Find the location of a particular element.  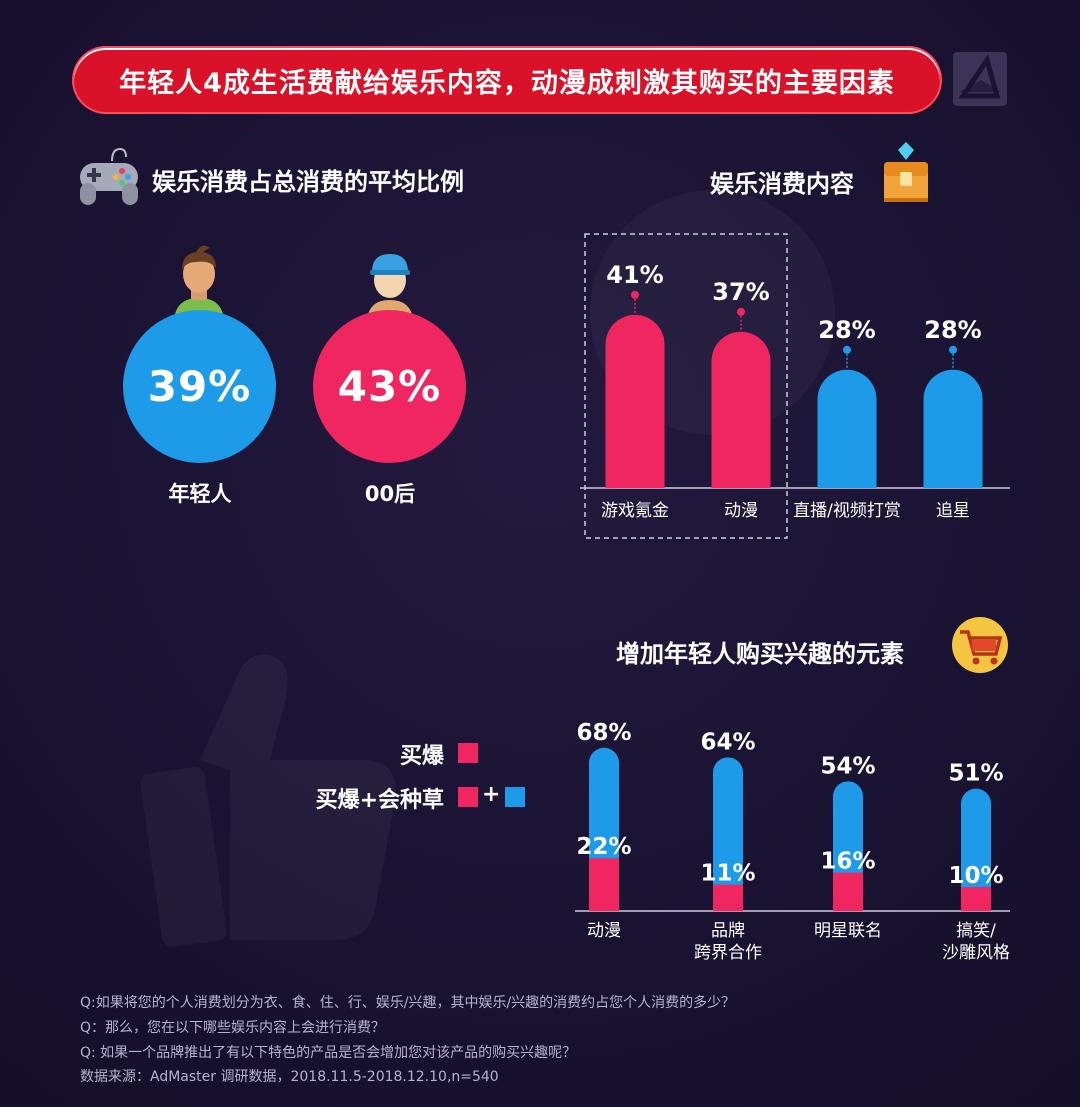

interest-buy-value-label-2: 16% is located at coordinates (847, 862).